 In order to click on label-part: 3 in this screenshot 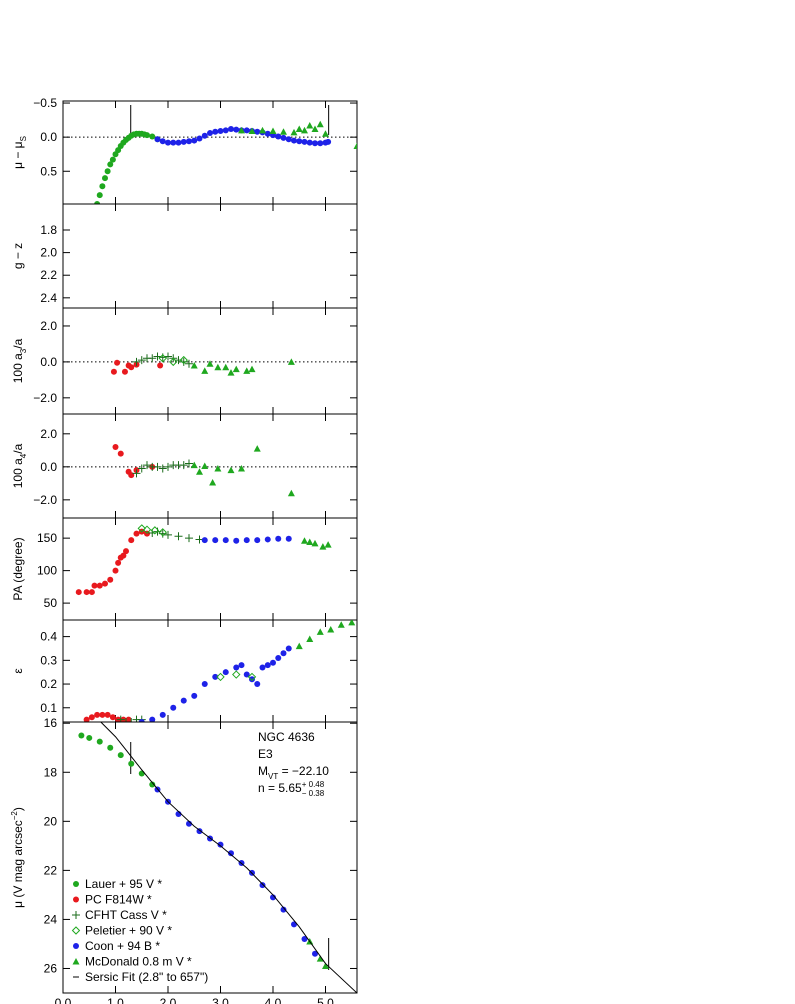, I will do `click(23, 350)`.